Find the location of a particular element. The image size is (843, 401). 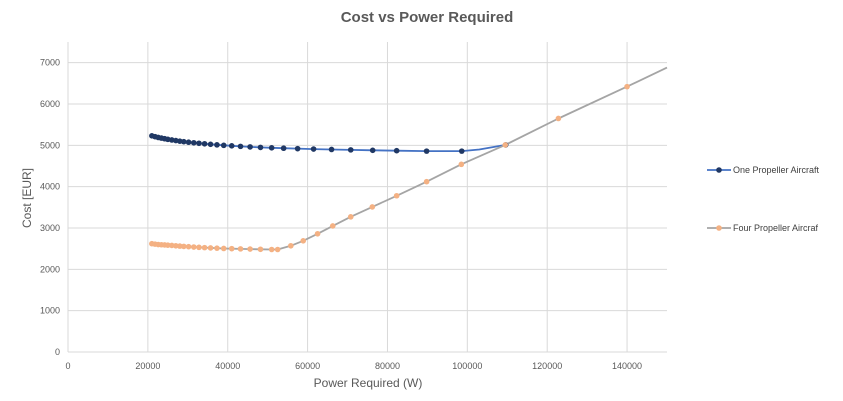

legend-label: One Propeller Aircraft is located at coordinates (776, 170).